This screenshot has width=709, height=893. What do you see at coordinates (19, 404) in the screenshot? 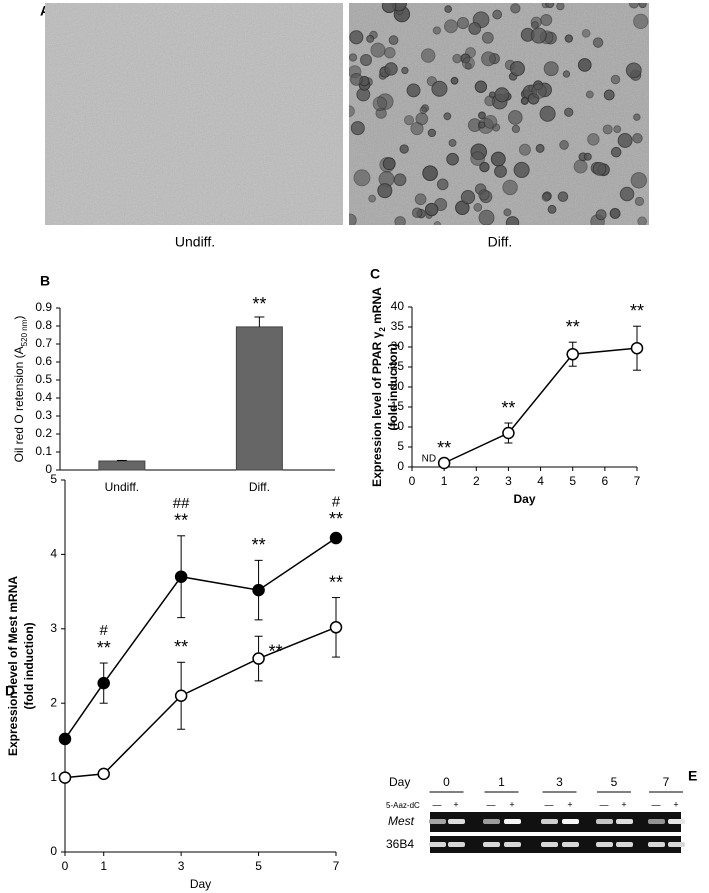
I see `label-part: Oil red O retension (A` at bounding box center [19, 404].